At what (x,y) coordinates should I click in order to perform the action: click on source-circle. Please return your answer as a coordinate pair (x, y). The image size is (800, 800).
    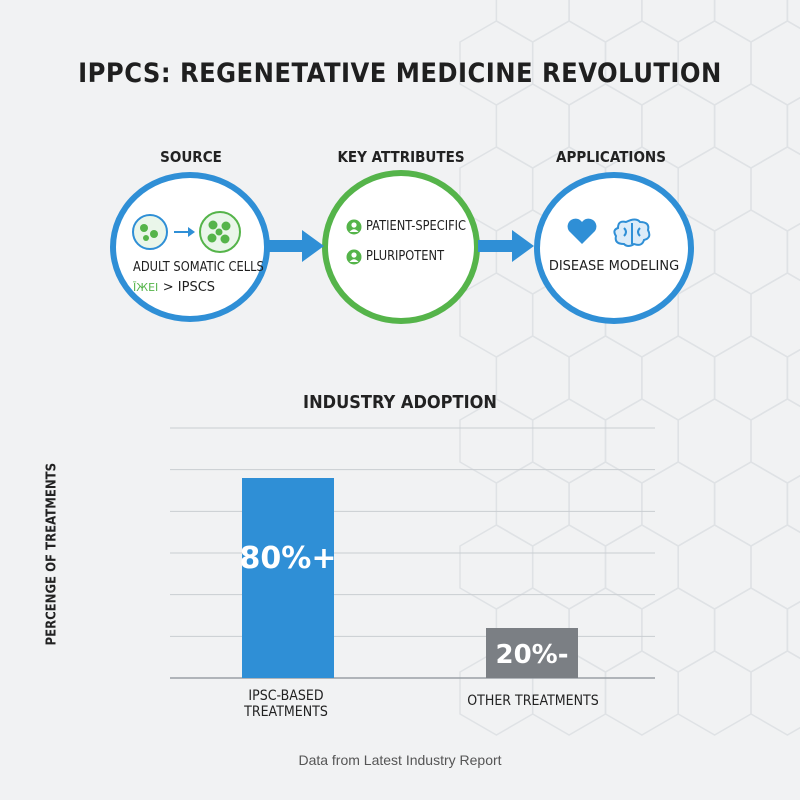
    Looking at the image, I should click on (190, 247).